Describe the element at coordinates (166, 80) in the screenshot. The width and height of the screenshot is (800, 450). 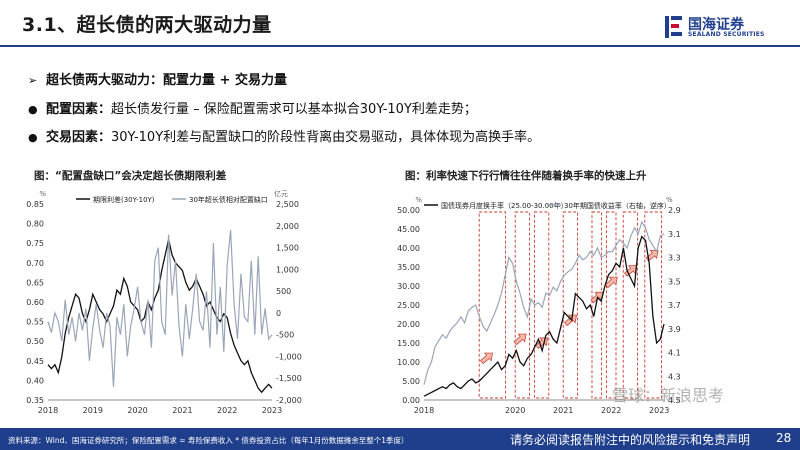
I see `bullet-heading: 超长债两大驱动力：配置力量 + 交易力量` at that location.